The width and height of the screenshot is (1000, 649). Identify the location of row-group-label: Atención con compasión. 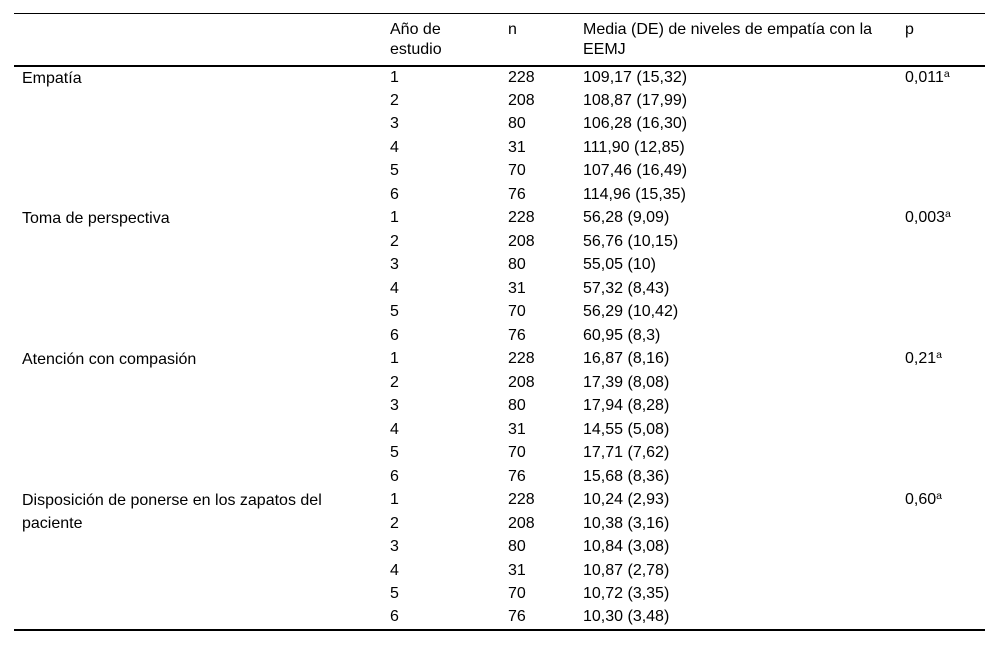
(198, 418).